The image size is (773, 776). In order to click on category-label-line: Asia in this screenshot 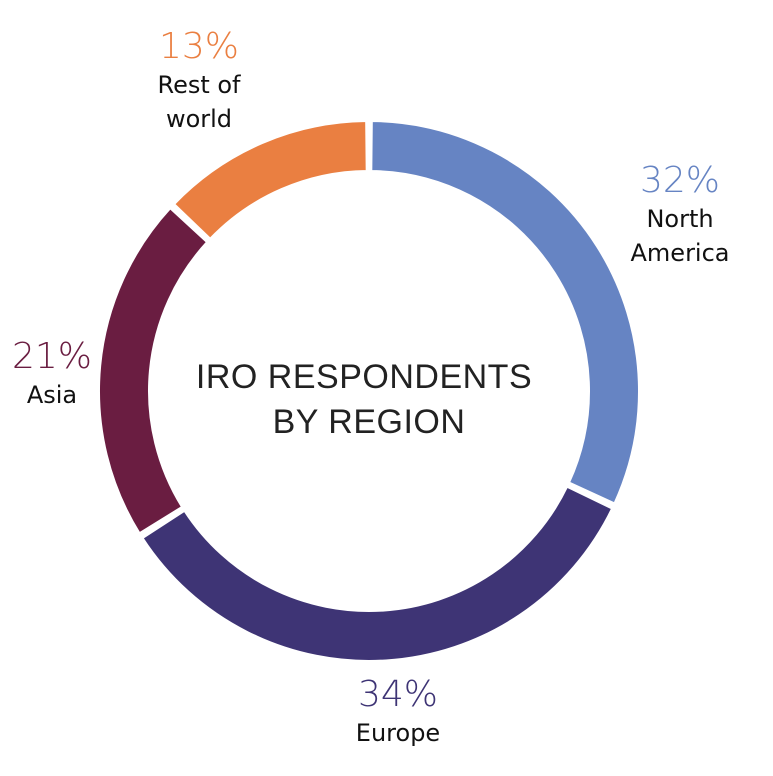, I will do `click(52, 395)`.